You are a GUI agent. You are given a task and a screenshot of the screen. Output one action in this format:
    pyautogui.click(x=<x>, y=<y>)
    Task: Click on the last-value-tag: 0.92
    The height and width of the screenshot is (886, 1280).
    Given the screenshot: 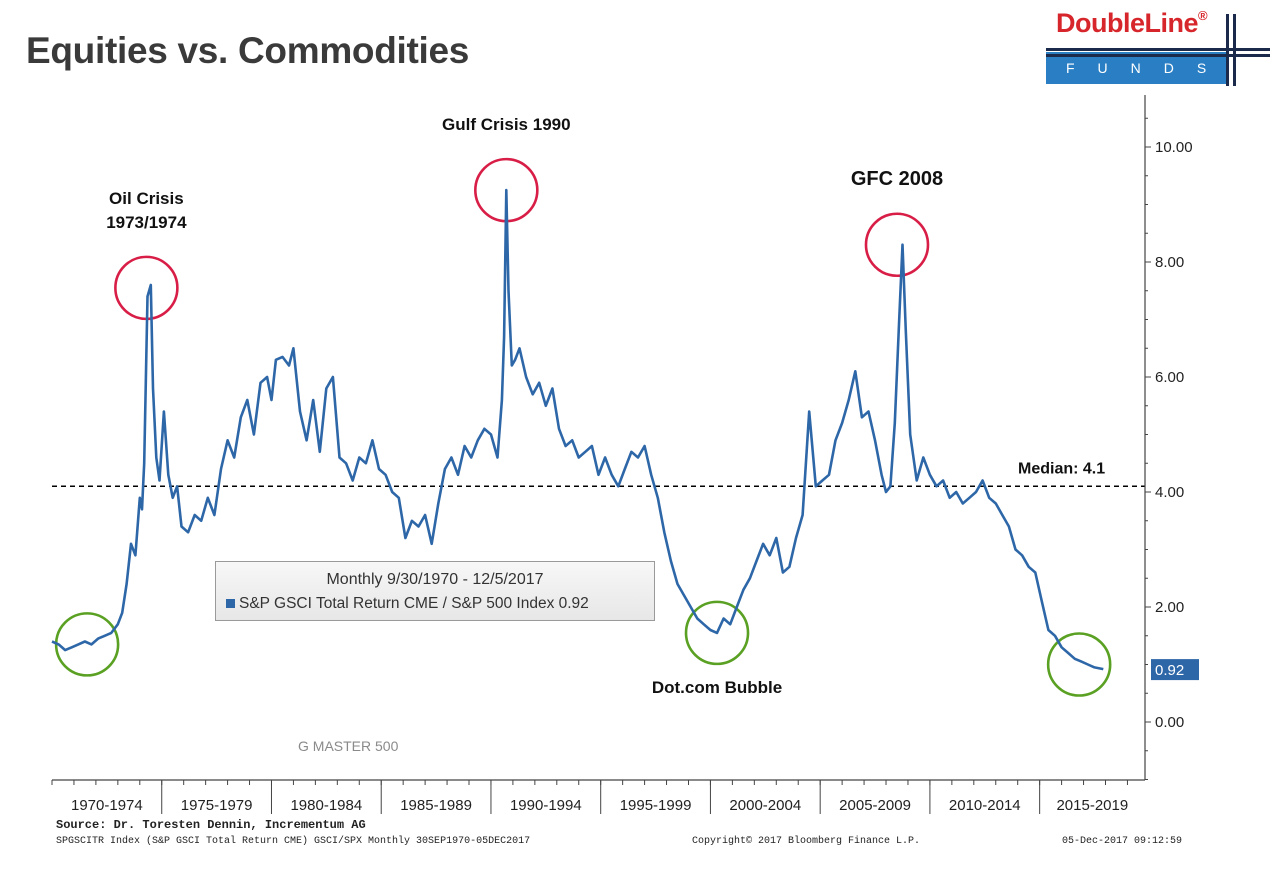 What is the action you would take?
    pyautogui.click(x=1175, y=670)
    